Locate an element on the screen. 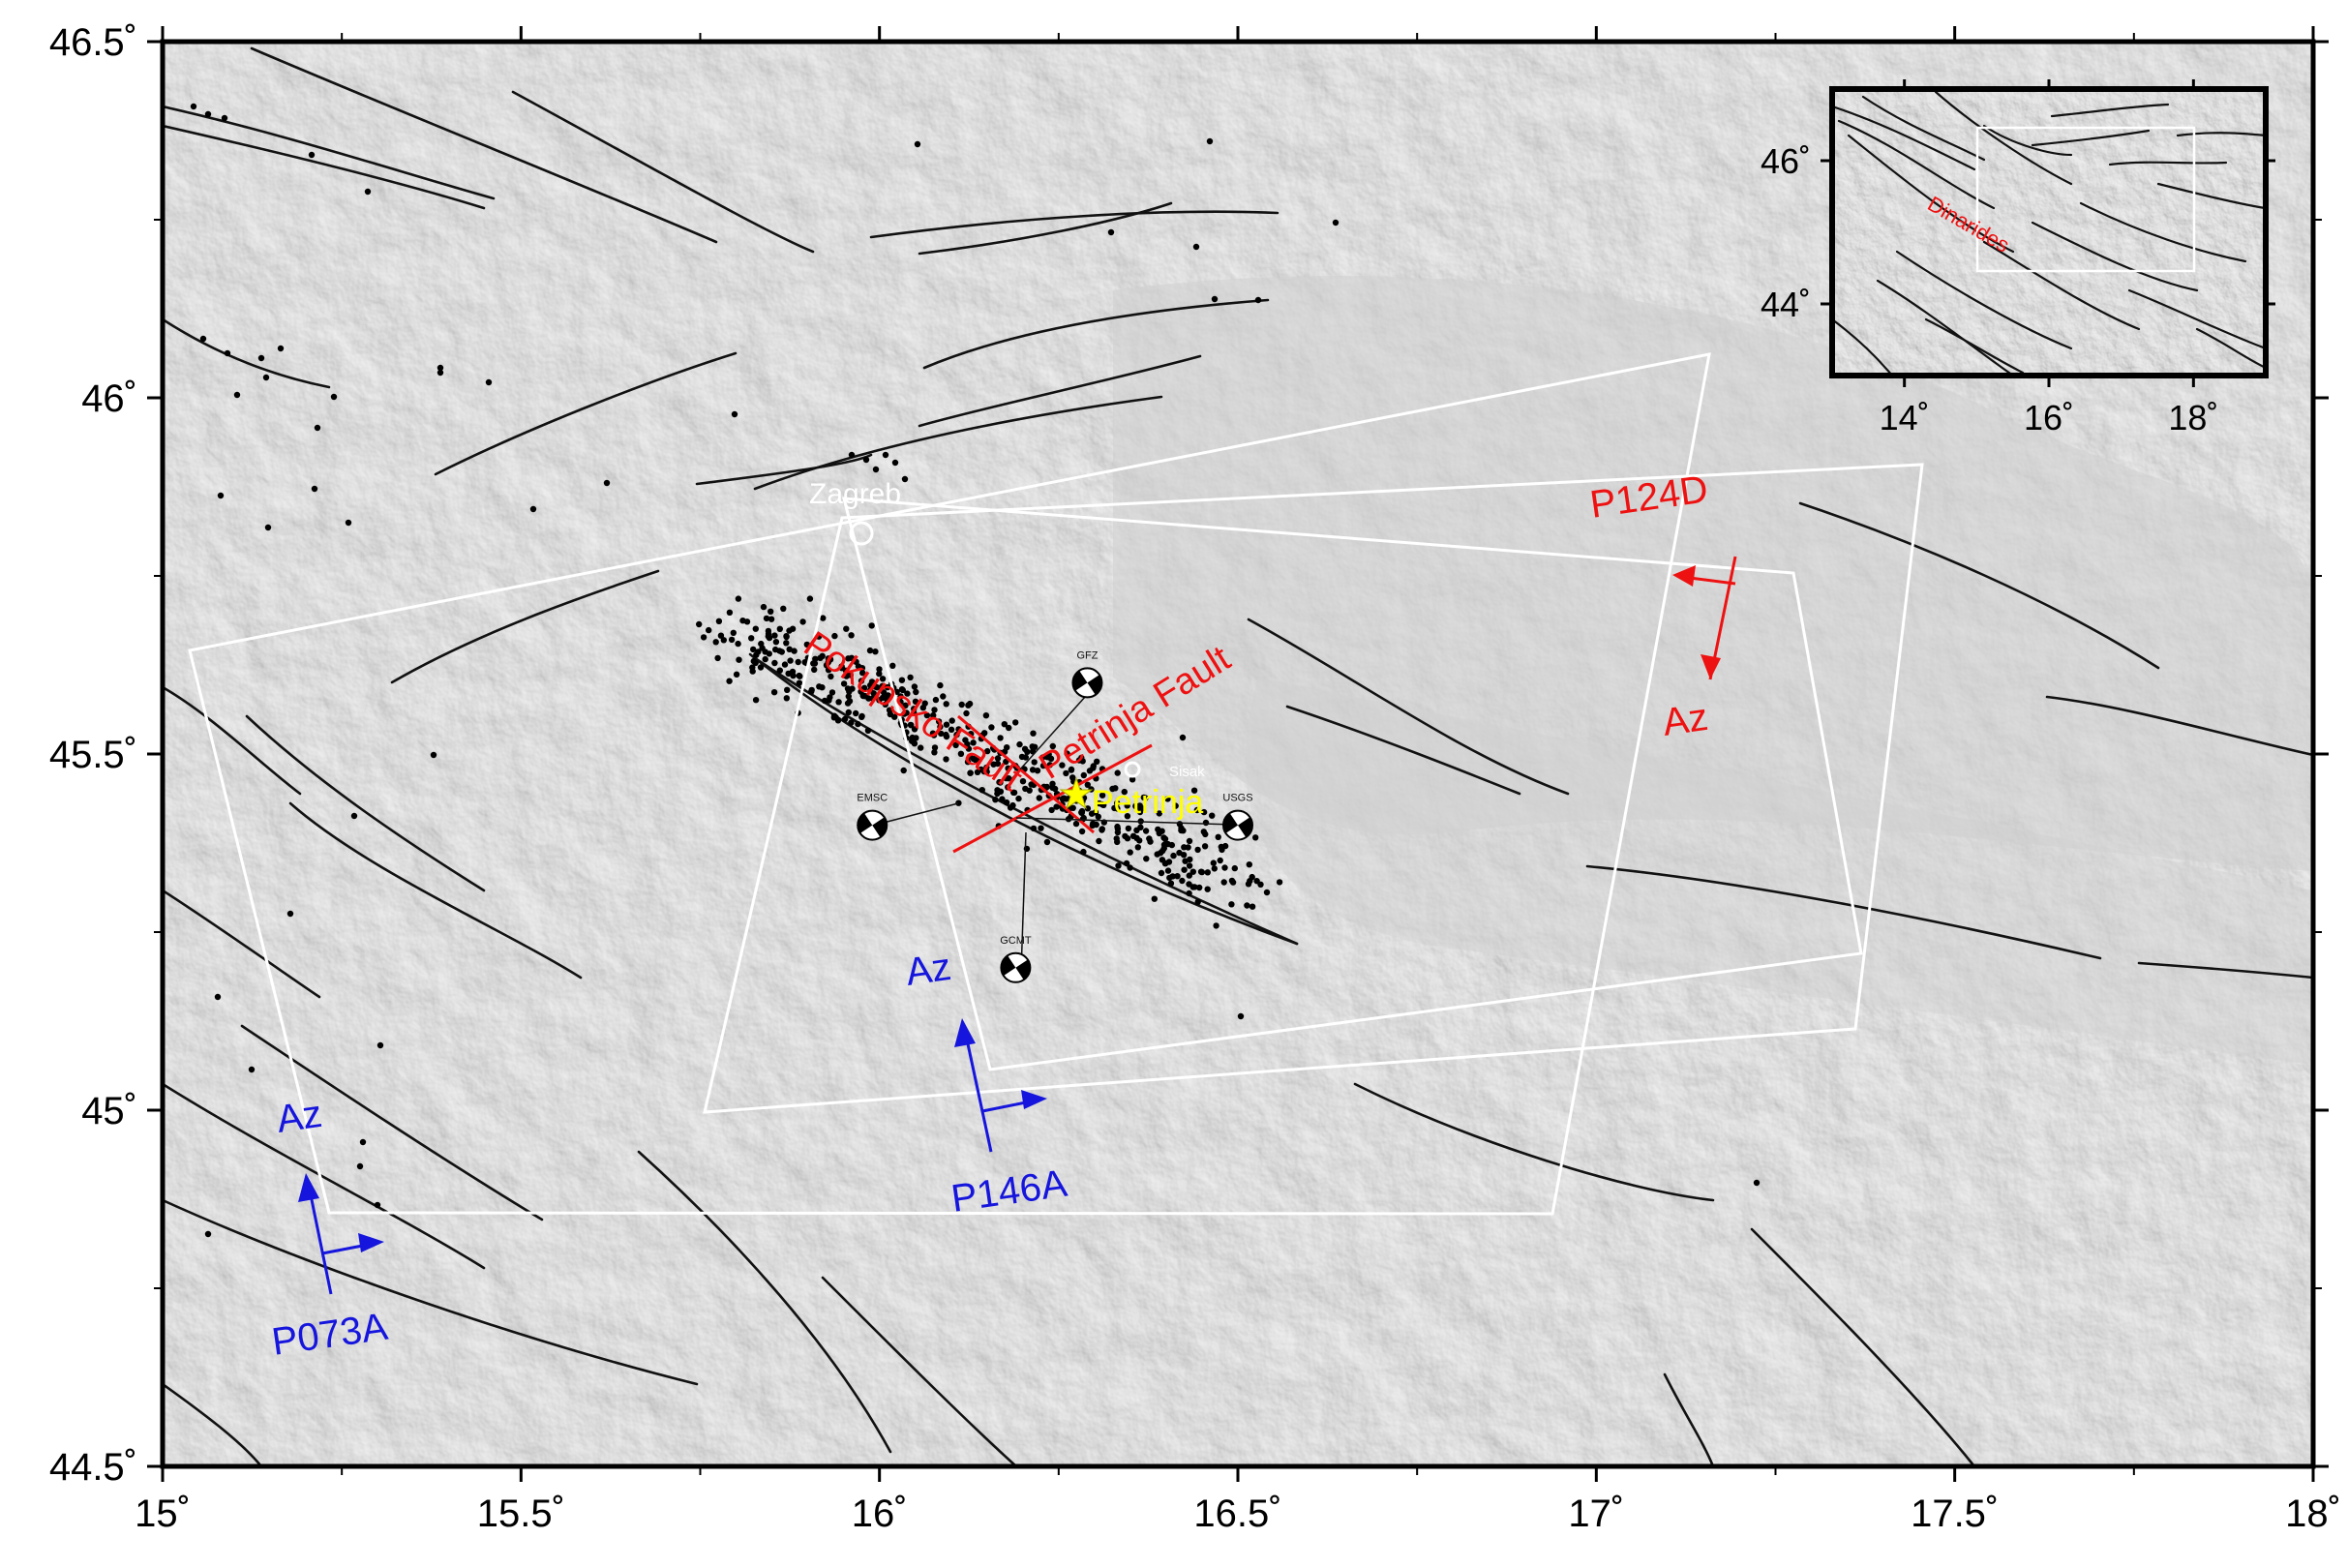  beachball-usgs-icon: USGS is located at coordinates (1237, 817).